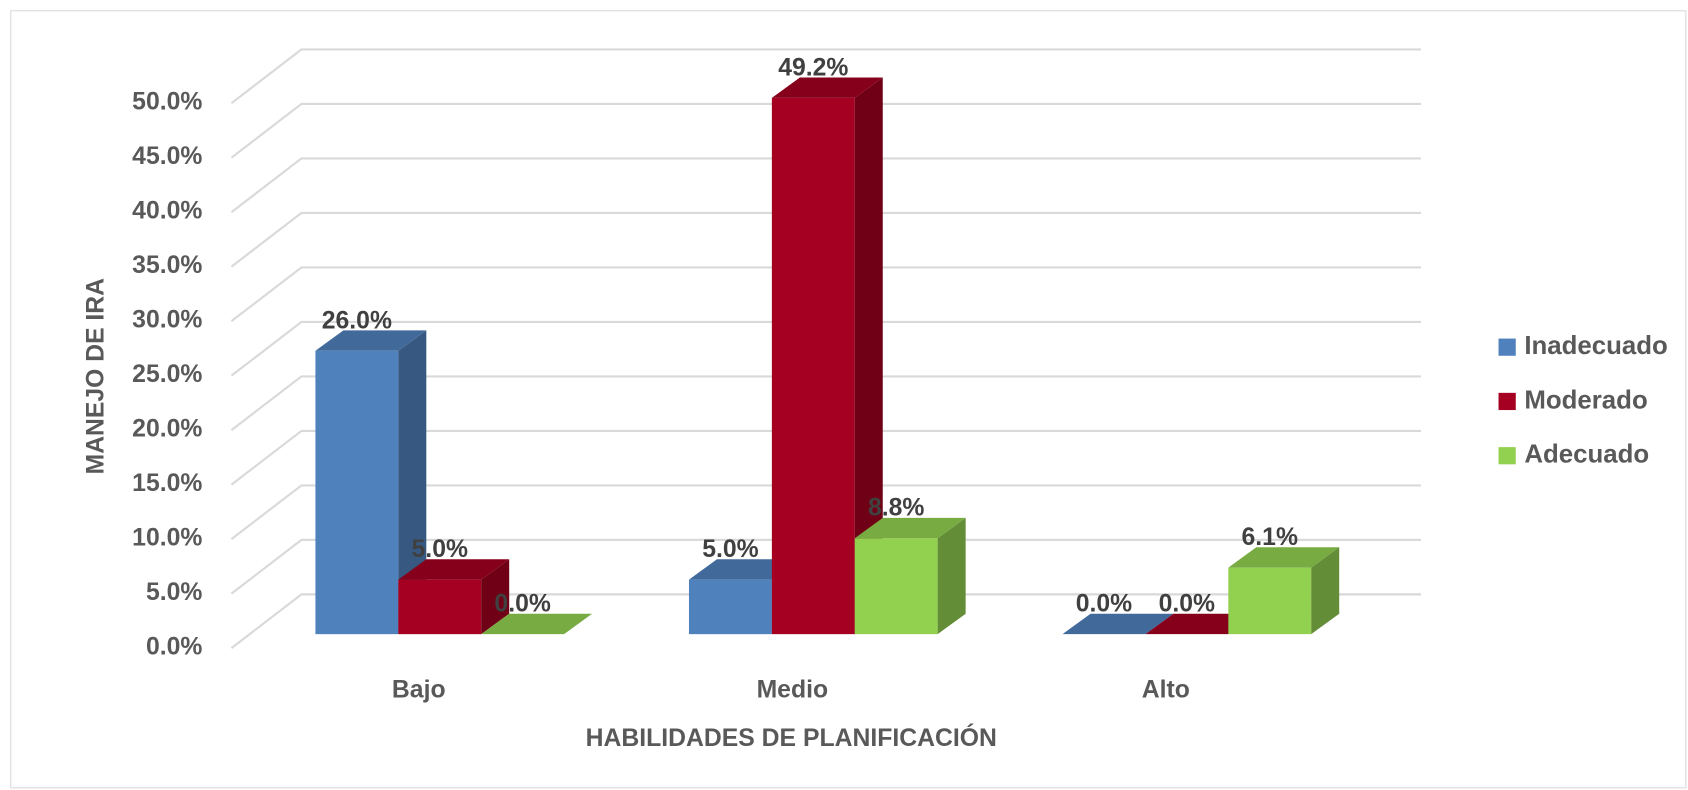  What do you see at coordinates (167, 320) in the screenshot?
I see `y-tick-label: 30.0%` at bounding box center [167, 320].